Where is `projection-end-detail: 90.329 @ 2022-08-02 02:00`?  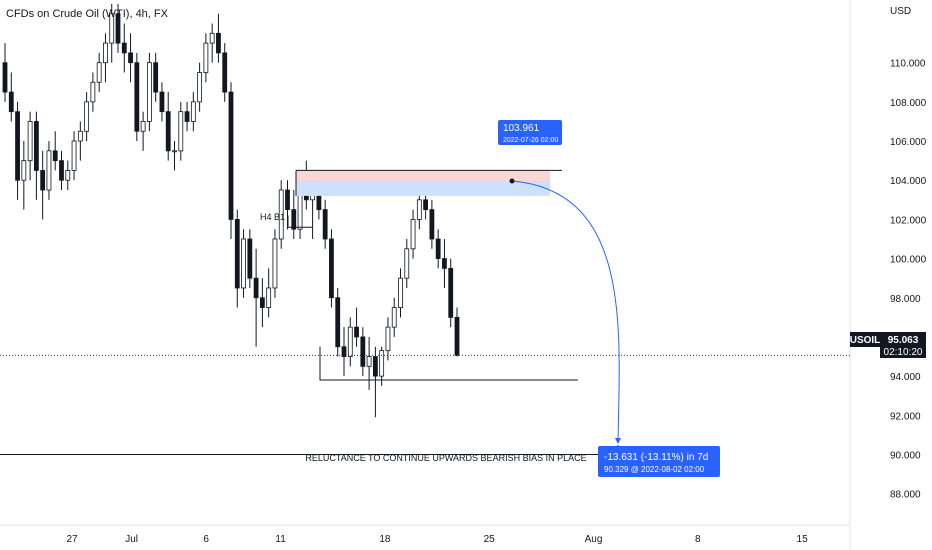 projection-end-detail: 90.329 @ 2022-08-02 02:00 is located at coordinates (654, 469).